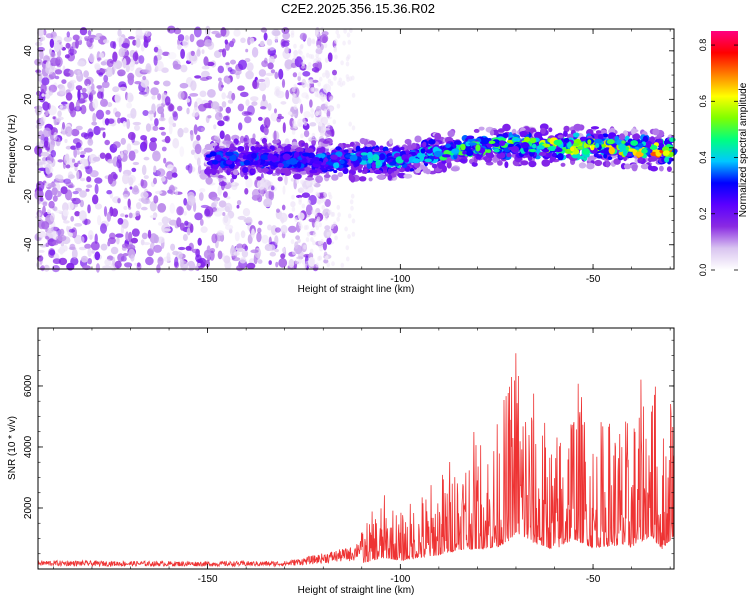 The width and height of the screenshot is (750, 605). What do you see at coordinates (718, 157) in the screenshot?
I see `colorbar-ticks: 0.0 0.2 0.4 0.6 0.8` at bounding box center [718, 157].